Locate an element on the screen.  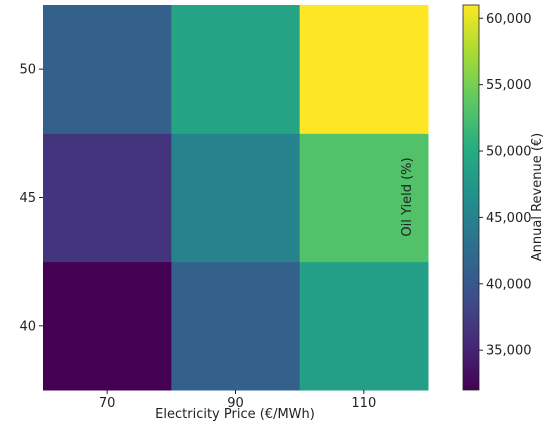
x-tick-label: 90 is located at coordinates (235, 403).